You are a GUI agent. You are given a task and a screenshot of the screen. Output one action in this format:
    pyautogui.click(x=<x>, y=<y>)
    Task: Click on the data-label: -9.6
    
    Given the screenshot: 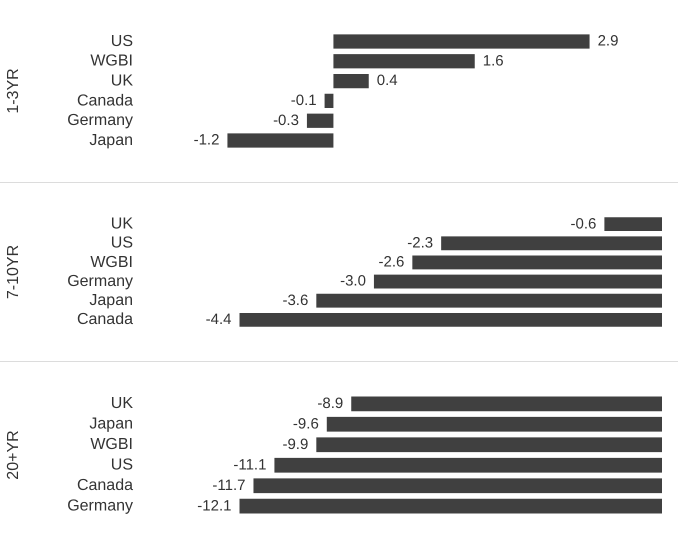 What is the action you would take?
    pyautogui.click(x=305, y=423)
    